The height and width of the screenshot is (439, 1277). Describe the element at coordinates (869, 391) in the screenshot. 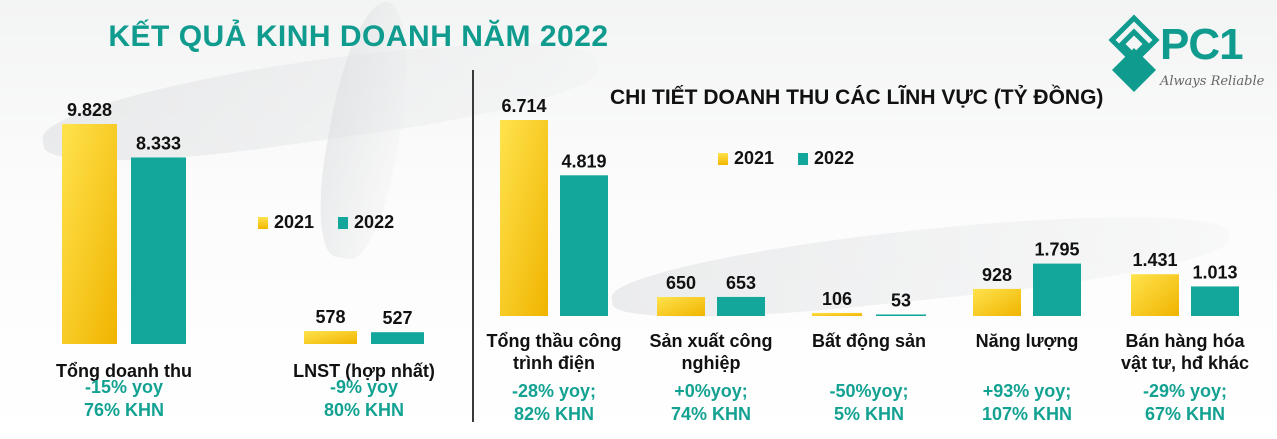

I see `yoy-note-line: -50%yoy;` at that location.